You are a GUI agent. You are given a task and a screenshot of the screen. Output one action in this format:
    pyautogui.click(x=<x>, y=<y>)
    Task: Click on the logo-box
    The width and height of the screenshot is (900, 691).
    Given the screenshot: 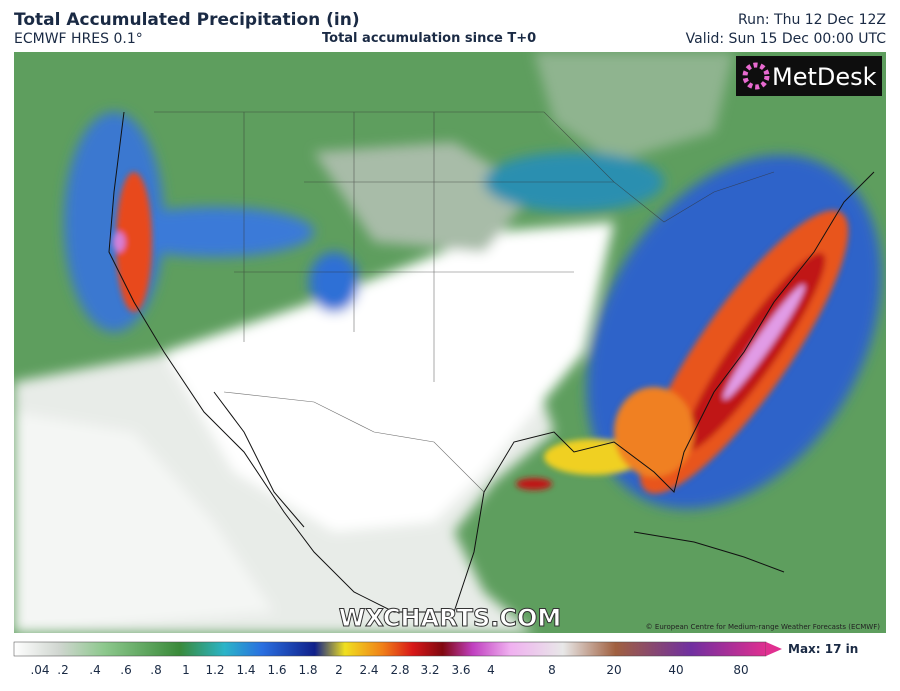 What is the action you would take?
    pyautogui.click(x=809, y=76)
    